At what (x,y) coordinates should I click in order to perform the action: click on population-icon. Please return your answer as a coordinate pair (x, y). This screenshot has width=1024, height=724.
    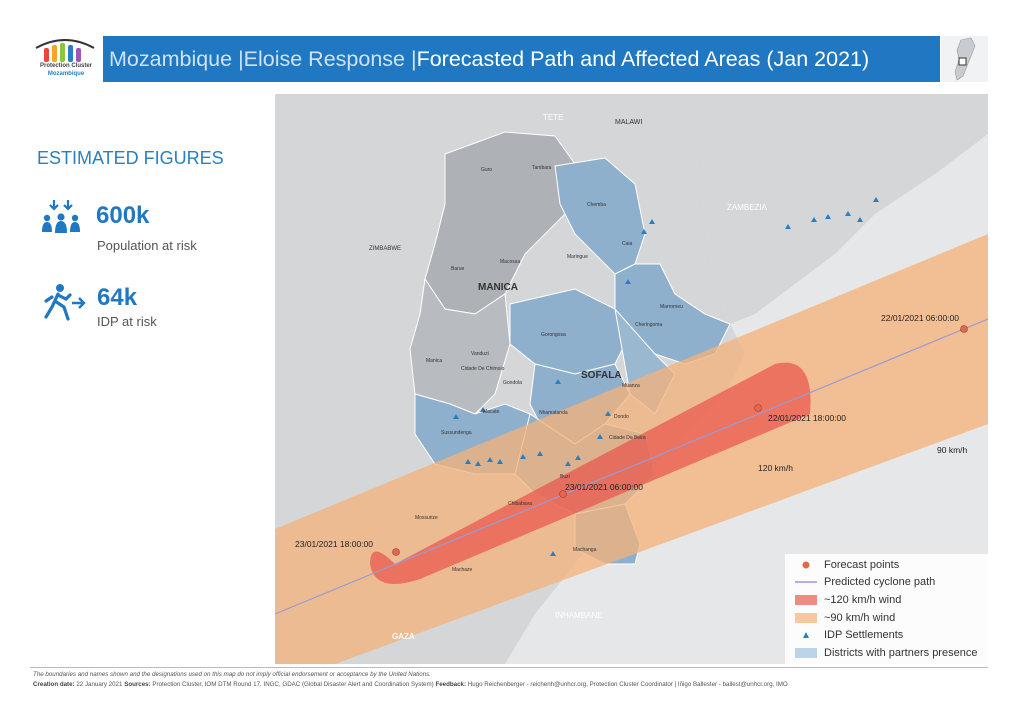
    Looking at the image, I should click on (62, 218).